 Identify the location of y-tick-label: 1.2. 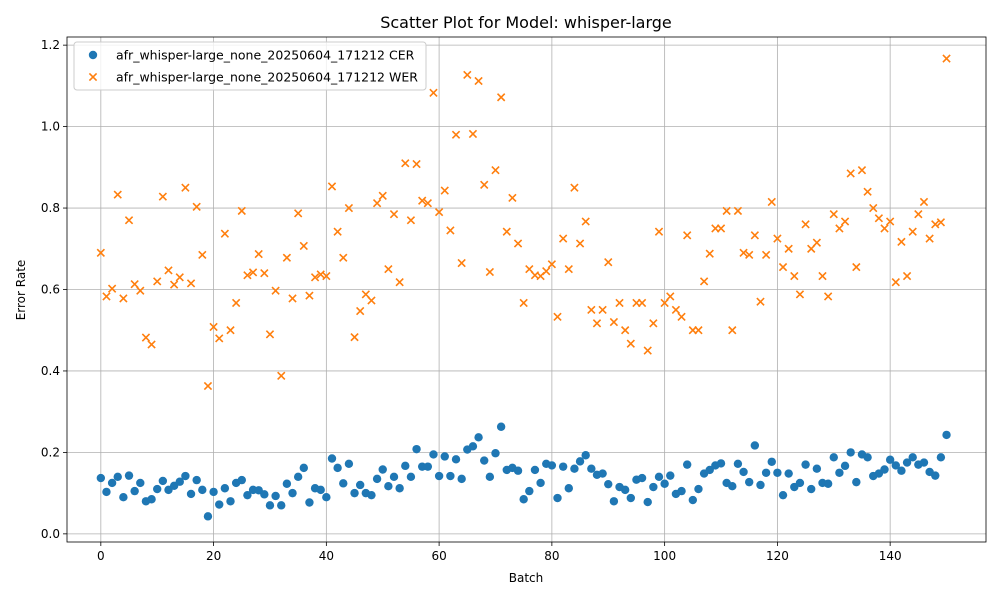
(50, 45).